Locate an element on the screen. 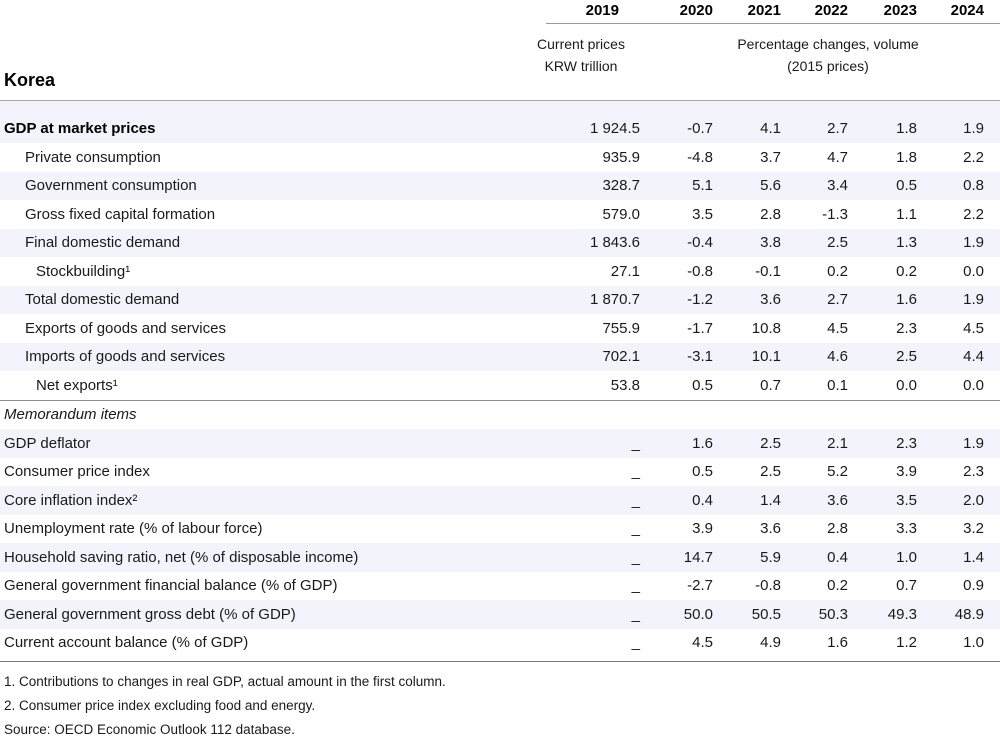  row-label: Gross fixed capital formation is located at coordinates (120, 214).